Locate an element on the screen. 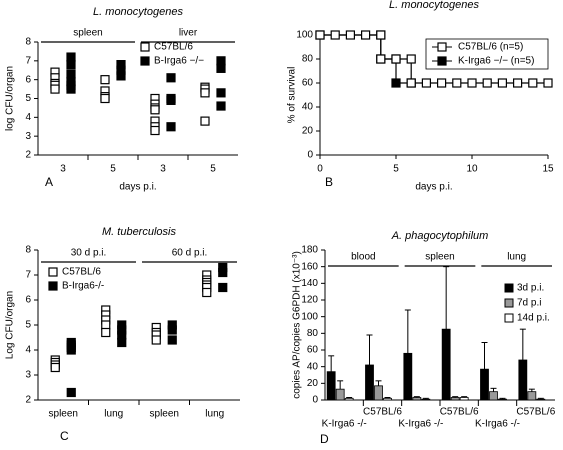 The width and height of the screenshot is (563, 450). legend-label: 7d p.i is located at coordinates (529, 303).